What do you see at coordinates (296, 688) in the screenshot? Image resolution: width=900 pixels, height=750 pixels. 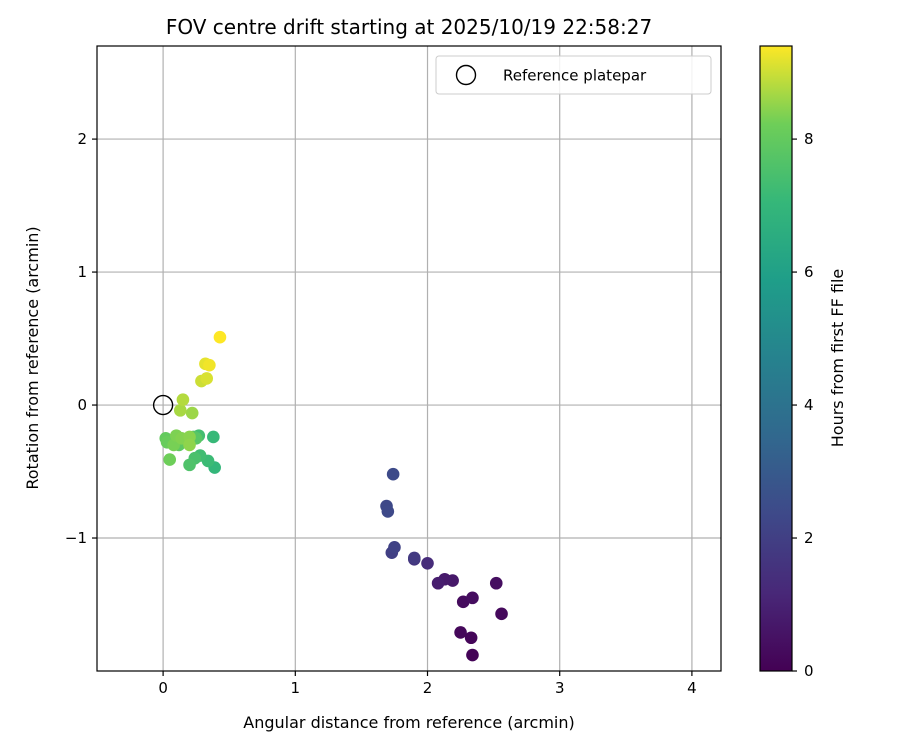 I see `x-tick-label: 1` at bounding box center [296, 688].